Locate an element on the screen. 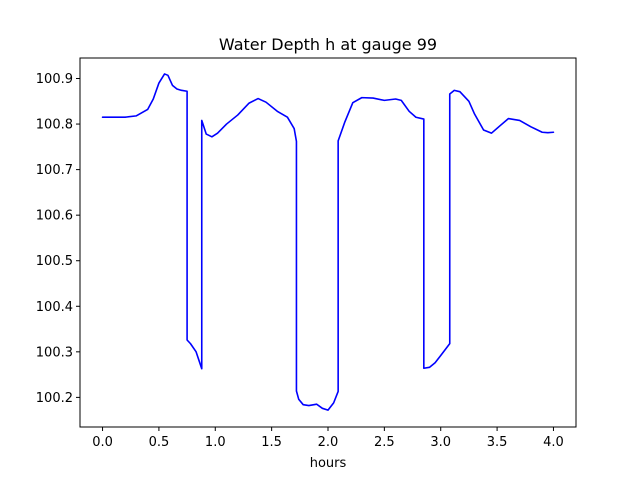  x-tick-label: 2.5 is located at coordinates (384, 442).